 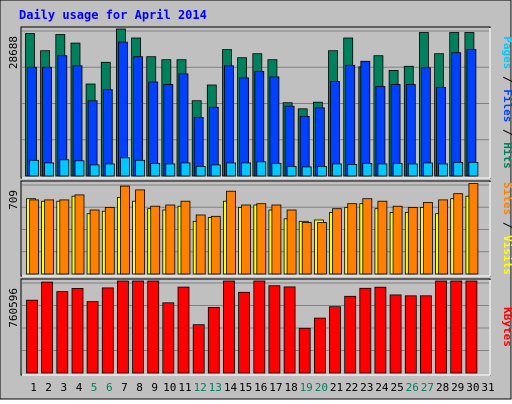 I want to click on x-tick-label: 20, so click(x=321, y=387).